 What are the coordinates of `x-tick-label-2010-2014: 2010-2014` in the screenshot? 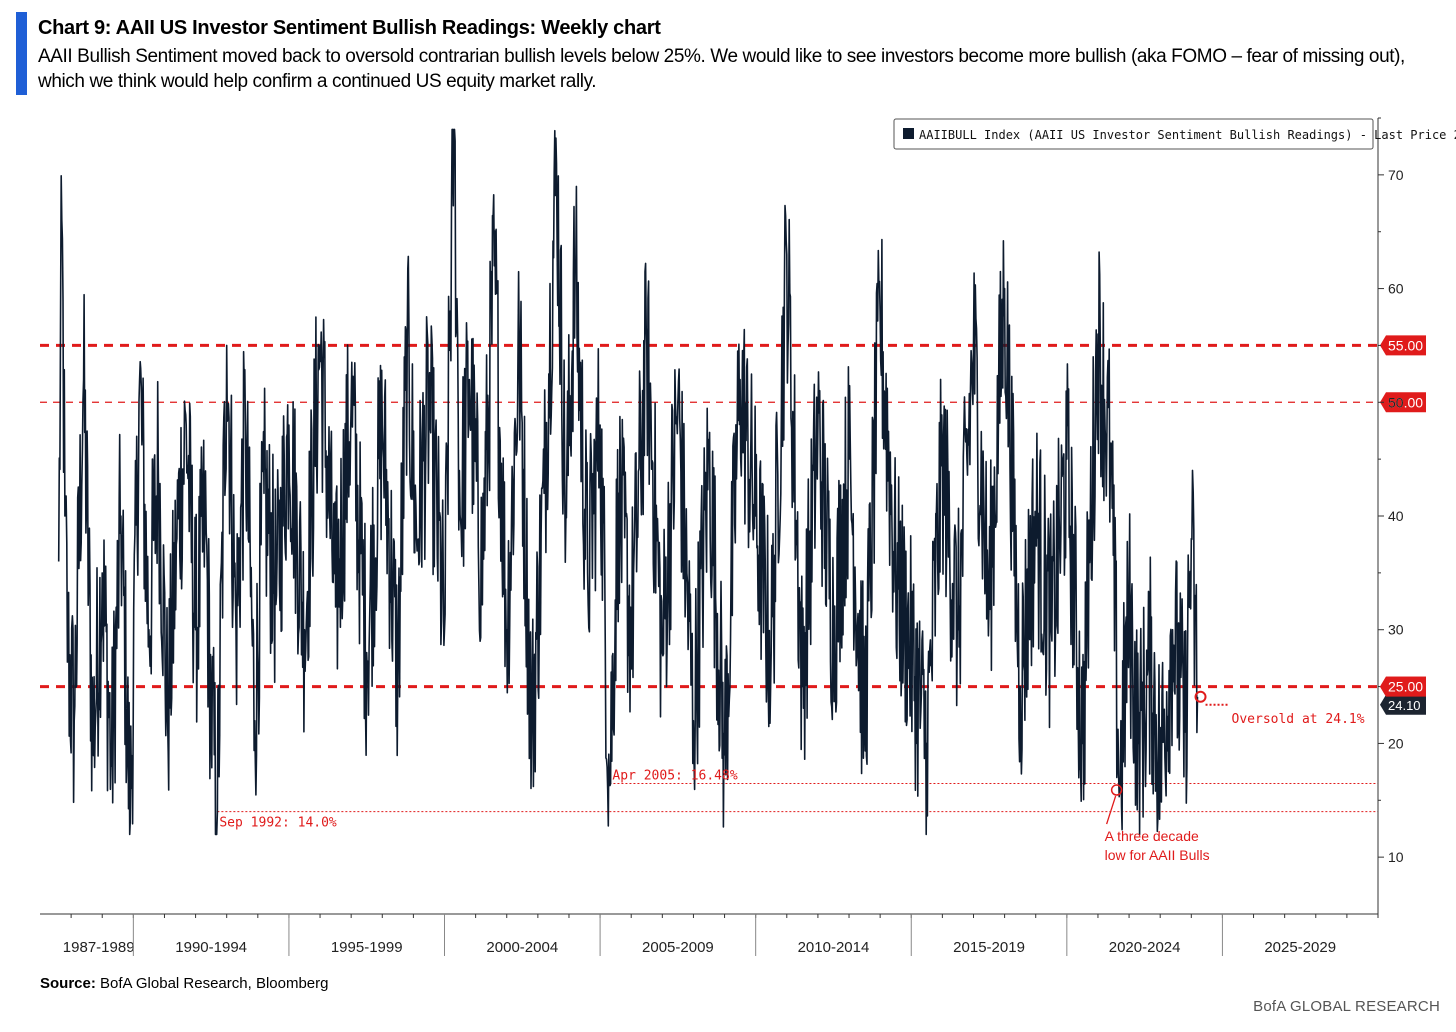 It's located at (834, 947).